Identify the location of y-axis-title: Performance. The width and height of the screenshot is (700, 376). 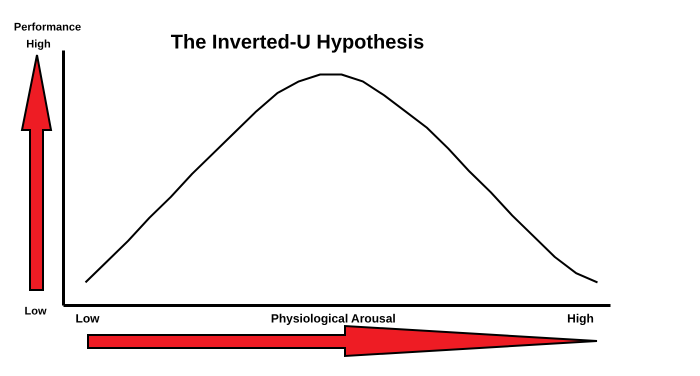
(48, 28).